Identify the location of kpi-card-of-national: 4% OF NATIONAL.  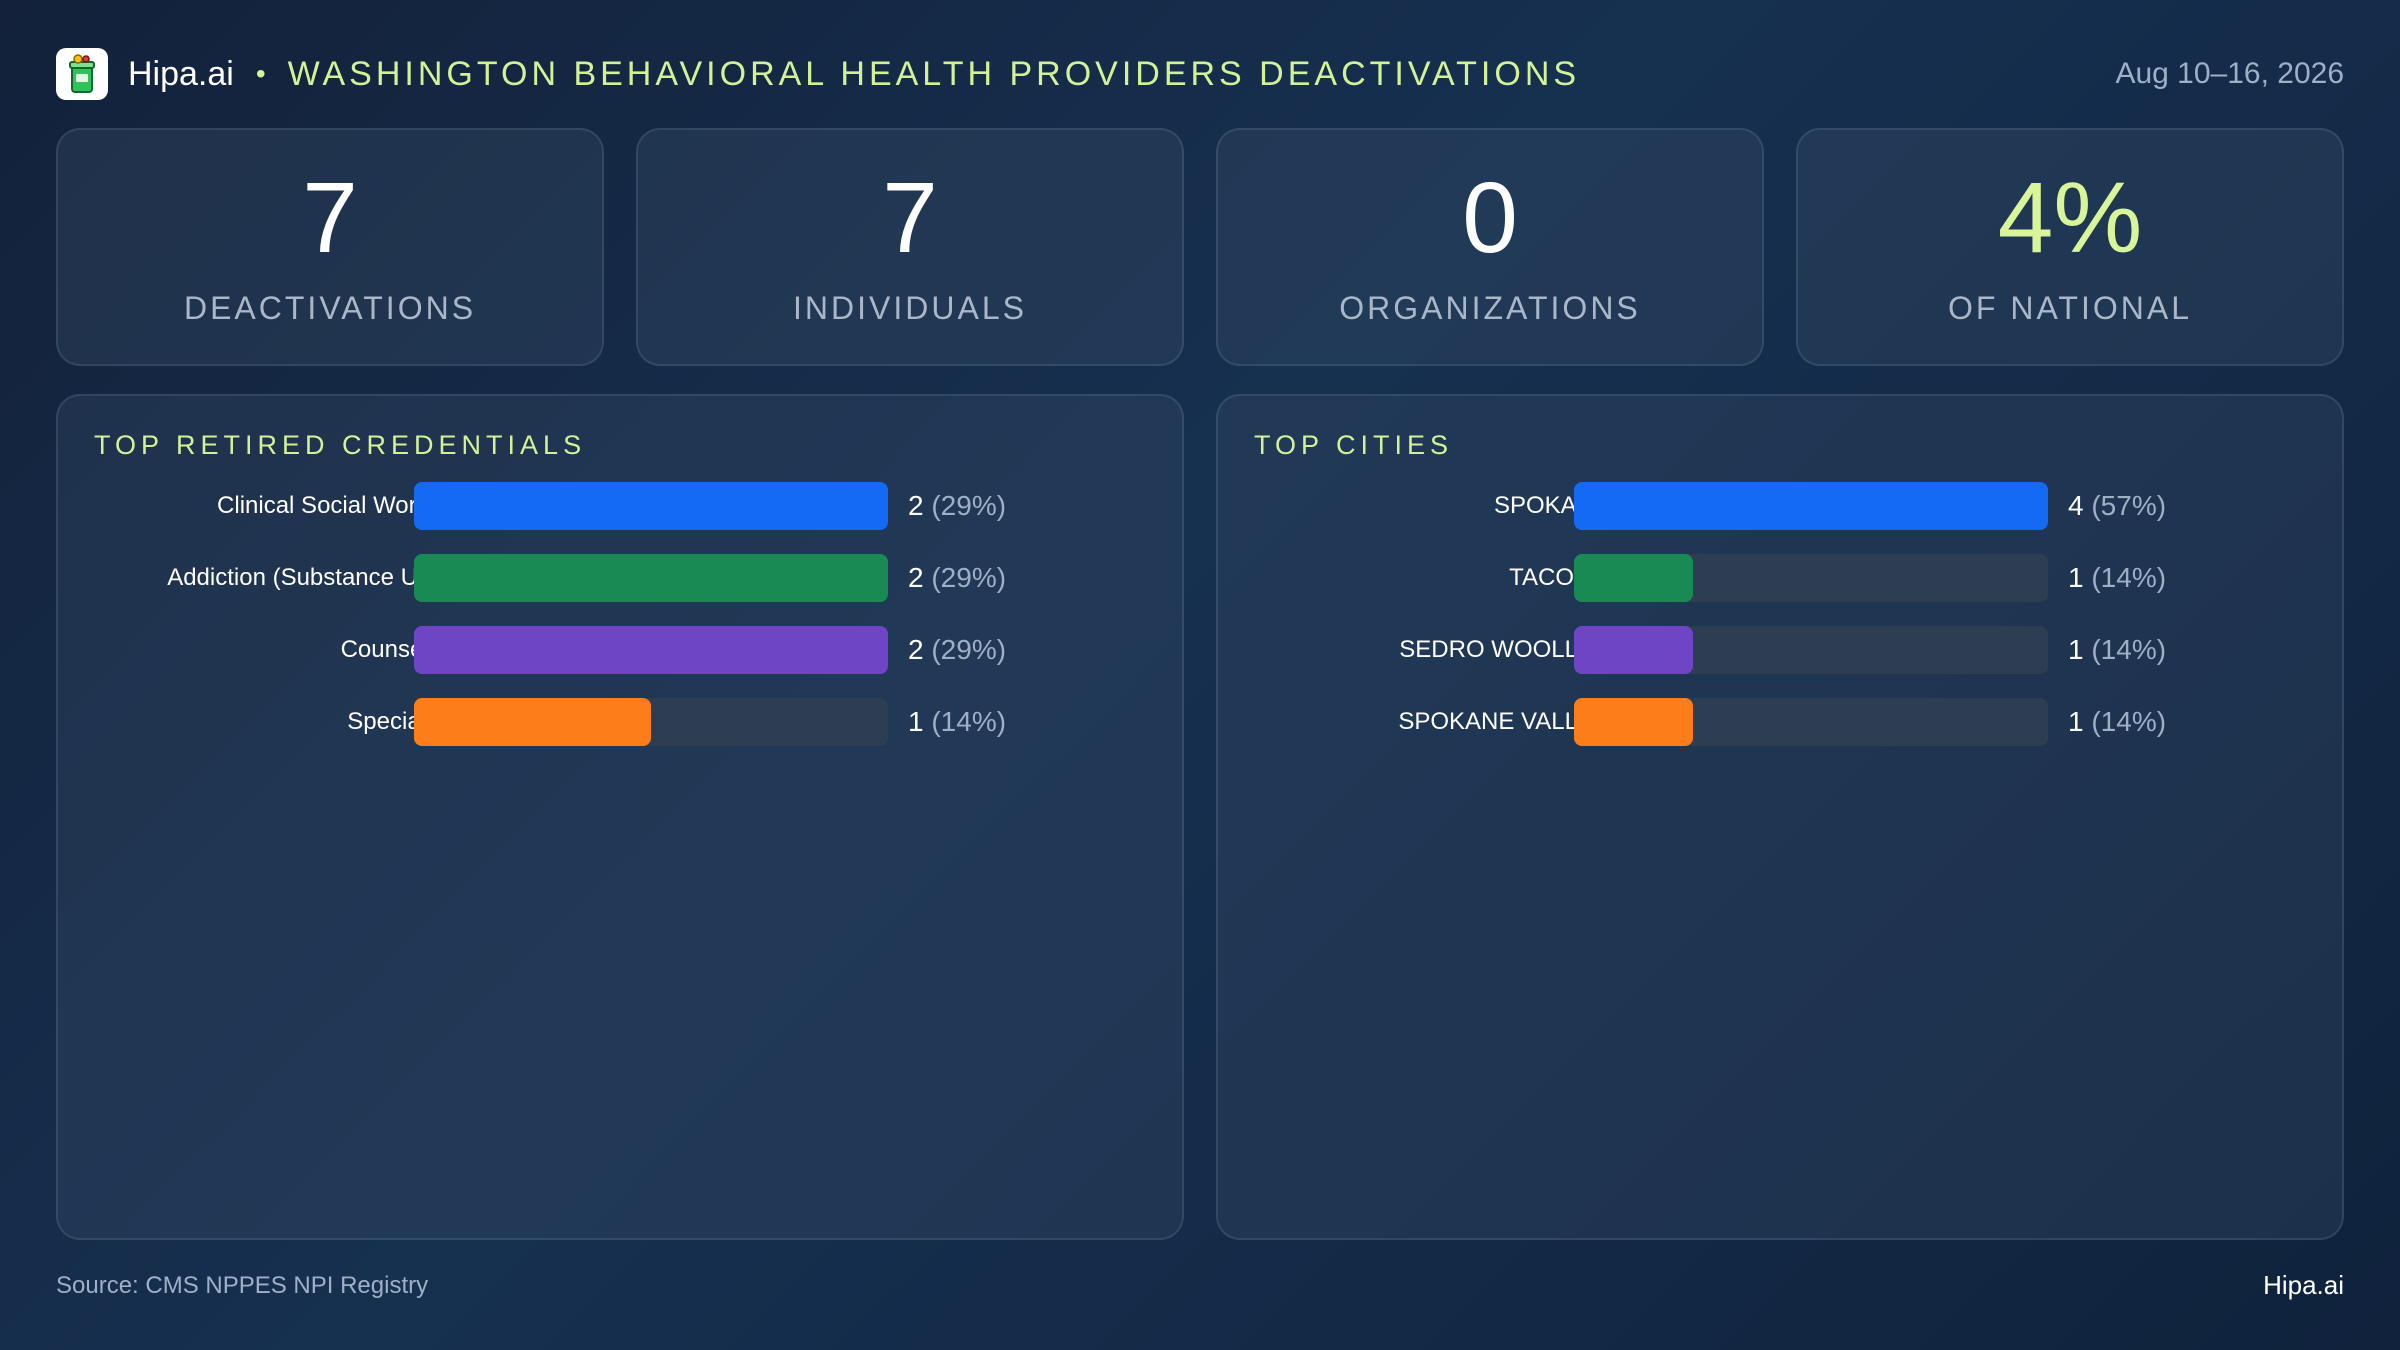
(2070, 247).